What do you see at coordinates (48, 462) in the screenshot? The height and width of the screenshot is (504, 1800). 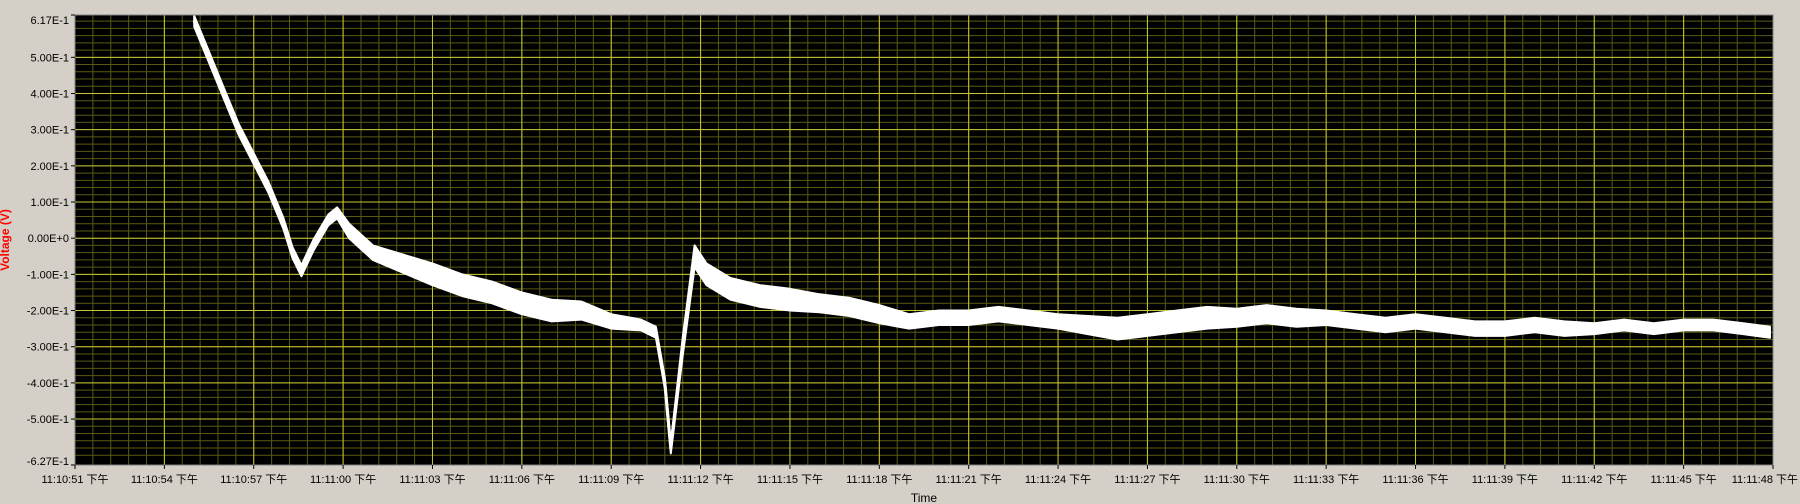 I see `y-tick-label: -6.27E-1` at bounding box center [48, 462].